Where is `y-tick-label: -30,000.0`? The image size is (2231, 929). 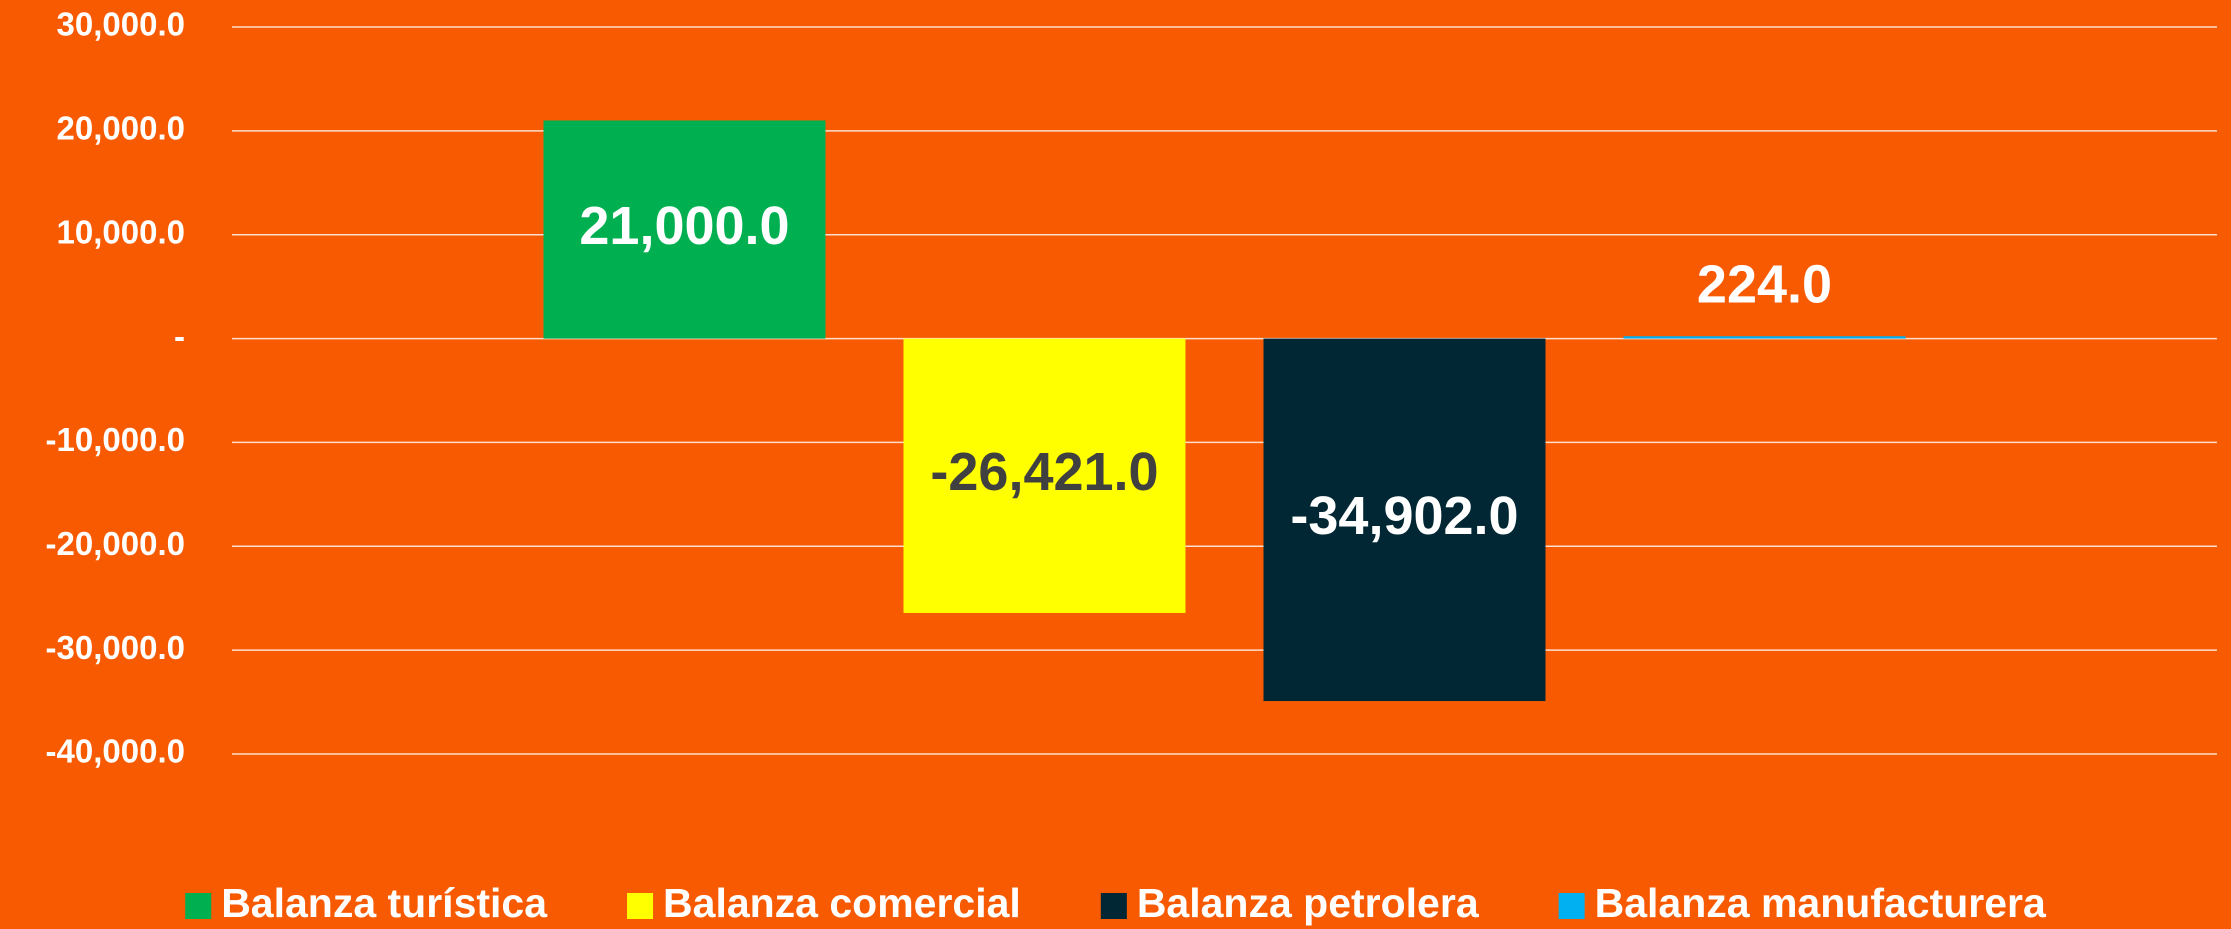 y-tick-label: -30,000.0 is located at coordinates (115, 647).